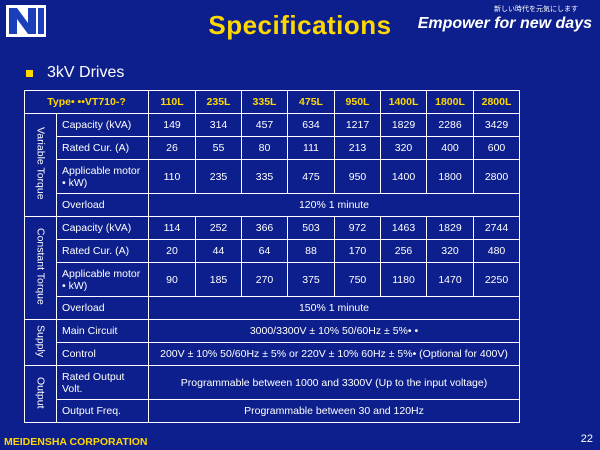 The width and height of the screenshot is (600, 450). I want to click on cell: 375, so click(311, 279).